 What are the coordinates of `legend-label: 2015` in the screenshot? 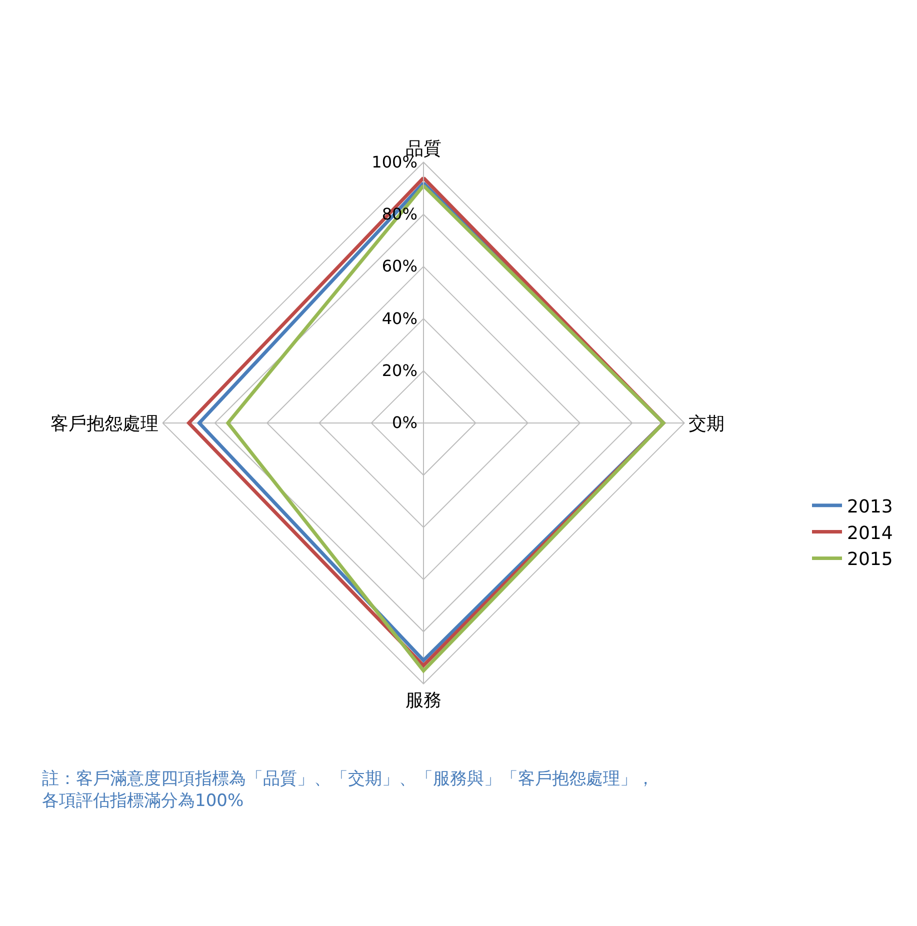 It's located at (870, 559).